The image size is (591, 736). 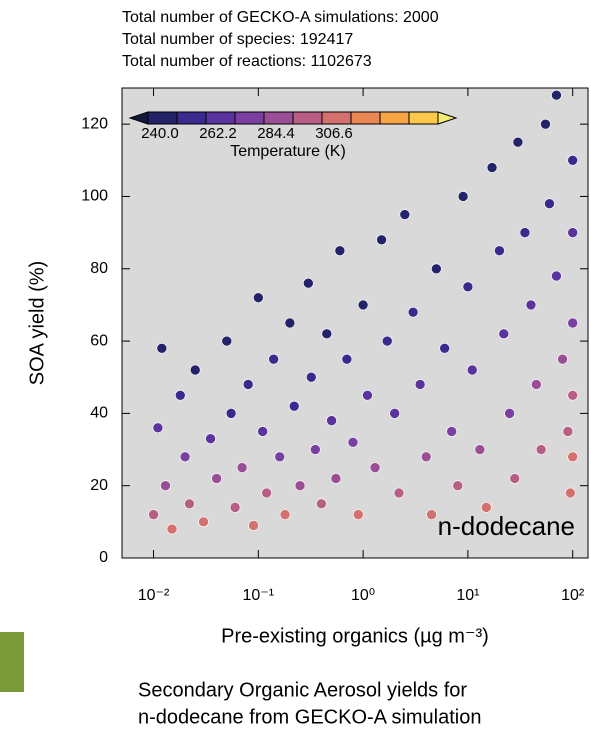 What do you see at coordinates (94, 196) in the screenshot?
I see `y-tick-label: 100` at bounding box center [94, 196].